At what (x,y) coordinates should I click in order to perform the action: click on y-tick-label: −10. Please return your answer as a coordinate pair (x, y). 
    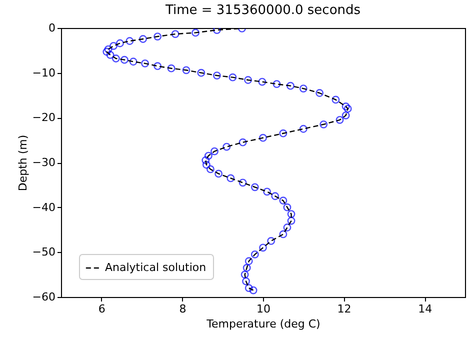
    Looking at the image, I should click on (44, 73).